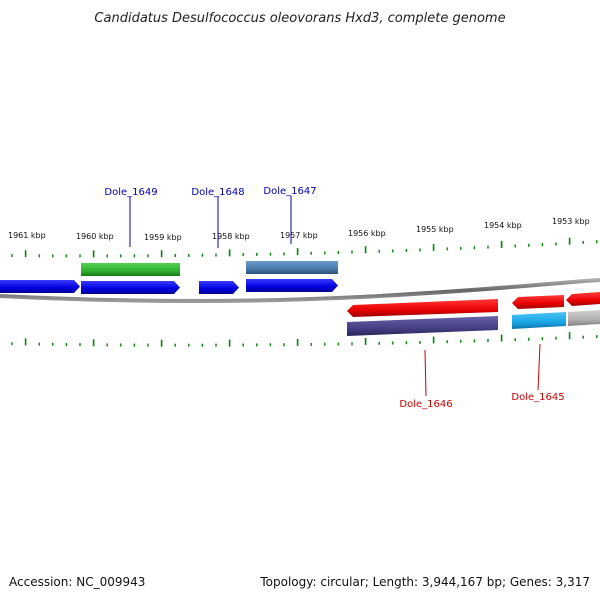  Describe the element at coordinates (77, 582) in the screenshot. I see `accession-label: Accession: NC_009943` at that location.